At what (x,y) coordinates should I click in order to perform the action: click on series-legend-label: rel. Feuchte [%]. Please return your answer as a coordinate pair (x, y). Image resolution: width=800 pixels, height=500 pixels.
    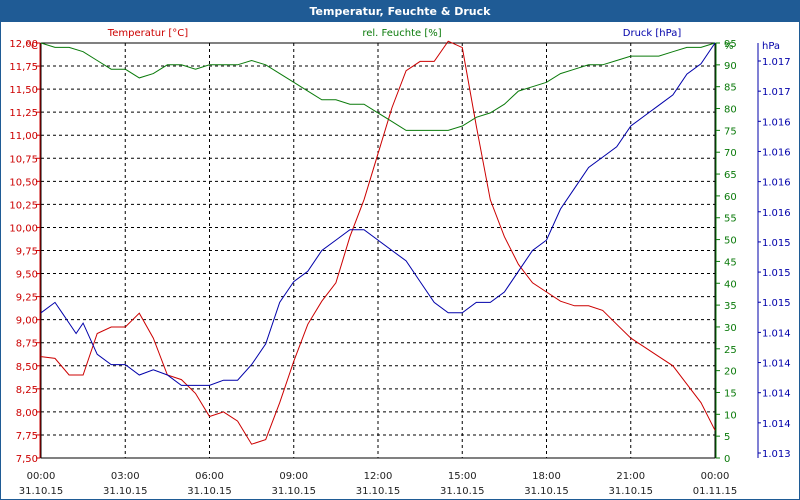
    Looking at the image, I should click on (401, 33).